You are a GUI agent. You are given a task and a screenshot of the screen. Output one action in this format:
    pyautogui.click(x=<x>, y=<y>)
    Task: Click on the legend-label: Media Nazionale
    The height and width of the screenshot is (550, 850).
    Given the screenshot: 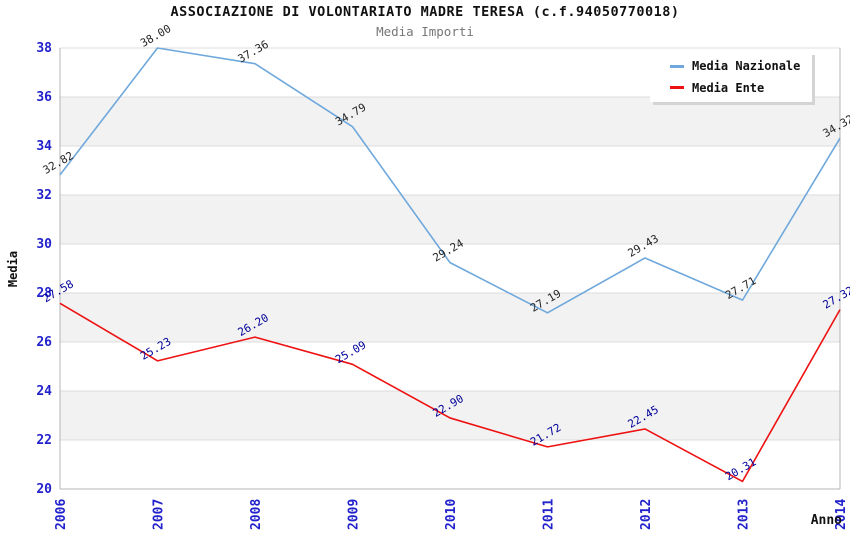 What is the action you would take?
    pyautogui.click(x=746, y=66)
    